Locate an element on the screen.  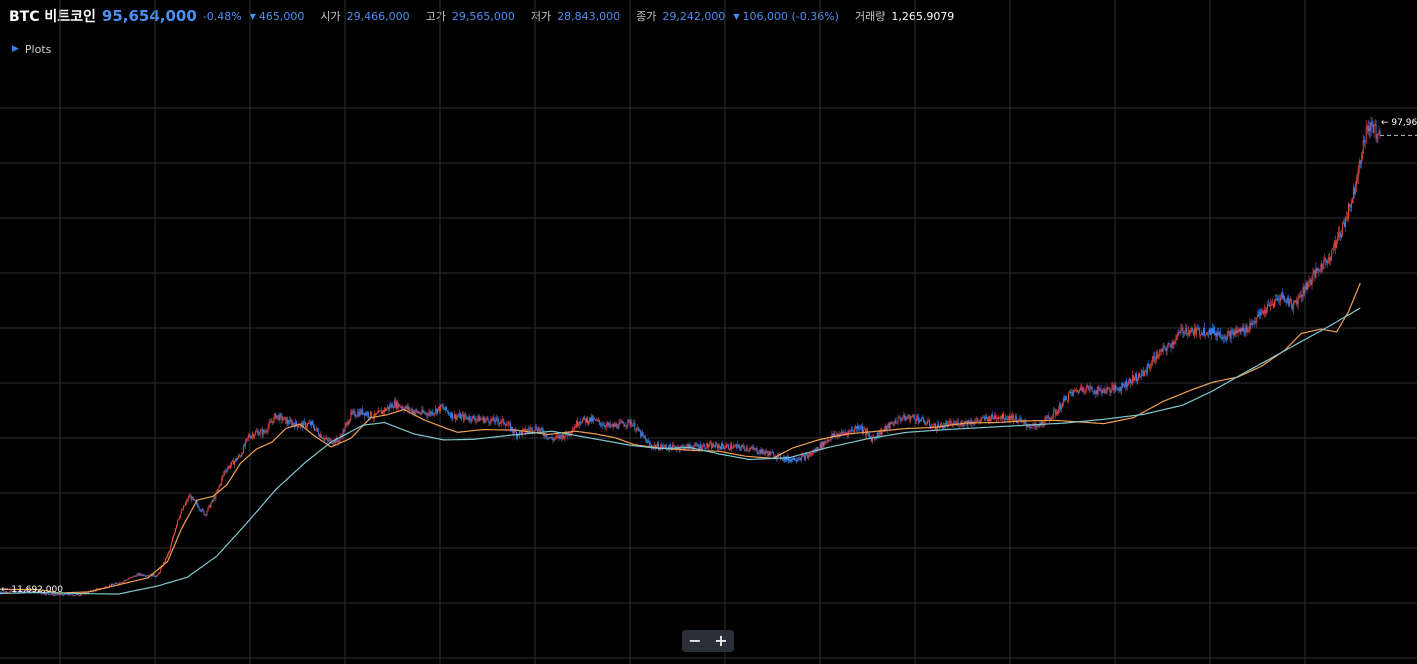
zoom-out-button: − is located at coordinates (695, 640).